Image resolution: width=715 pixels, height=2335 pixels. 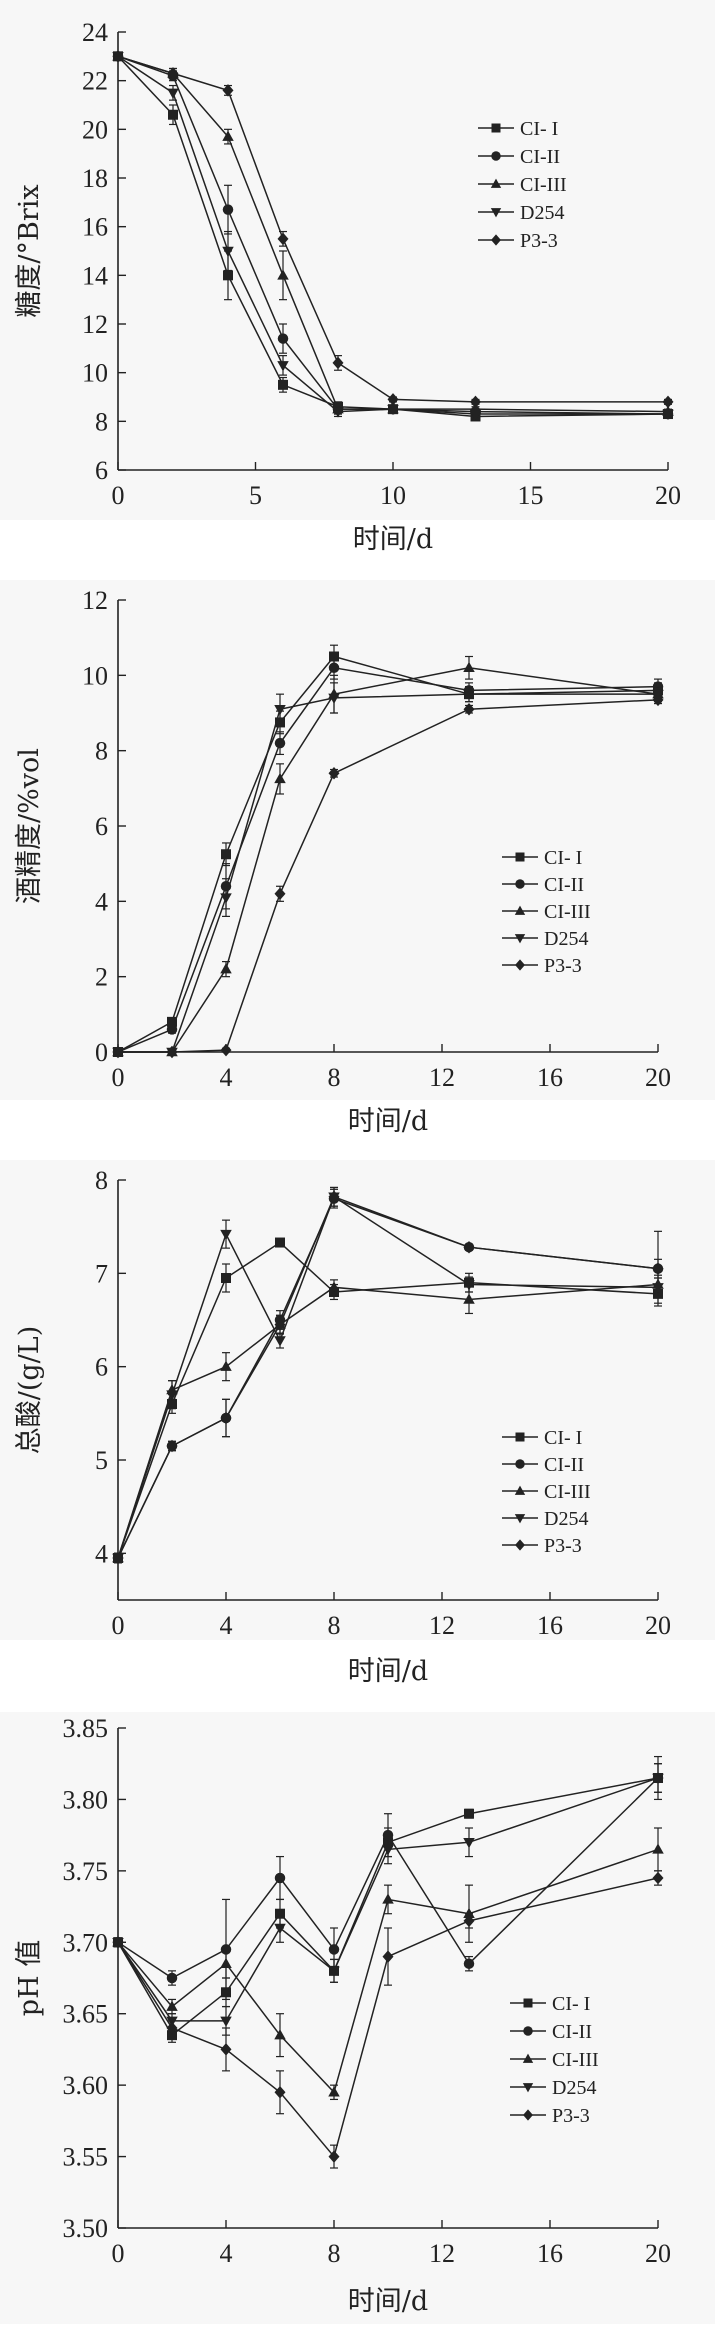 What do you see at coordinates (86, 2014) in the screenshot?
I see `y-tick-label: 3.65` at bounding box center [86, 2014].